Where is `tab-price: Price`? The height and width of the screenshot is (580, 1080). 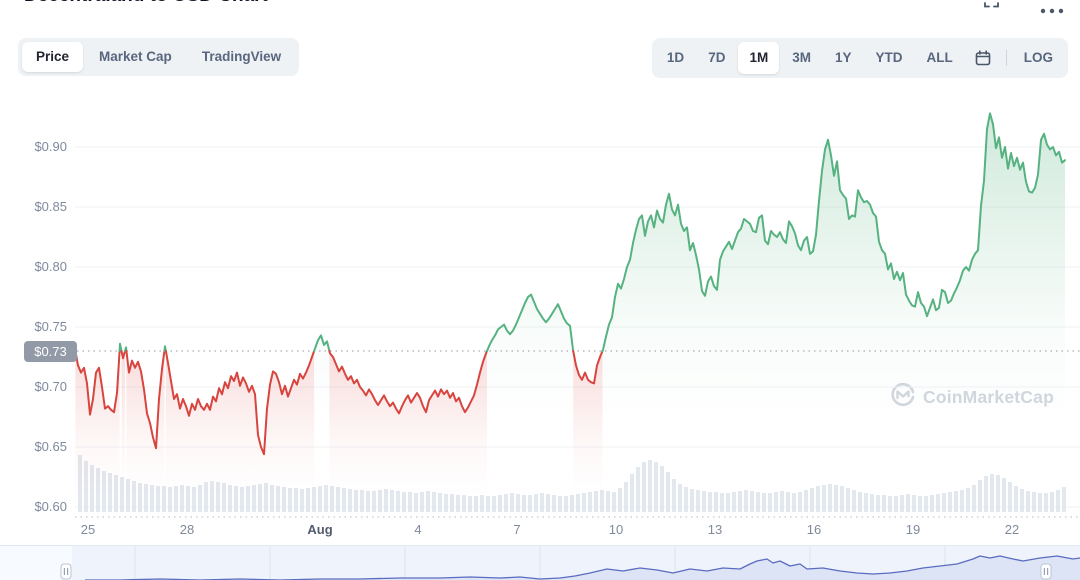 tab-price: Price is located at coordinates (53, 57).